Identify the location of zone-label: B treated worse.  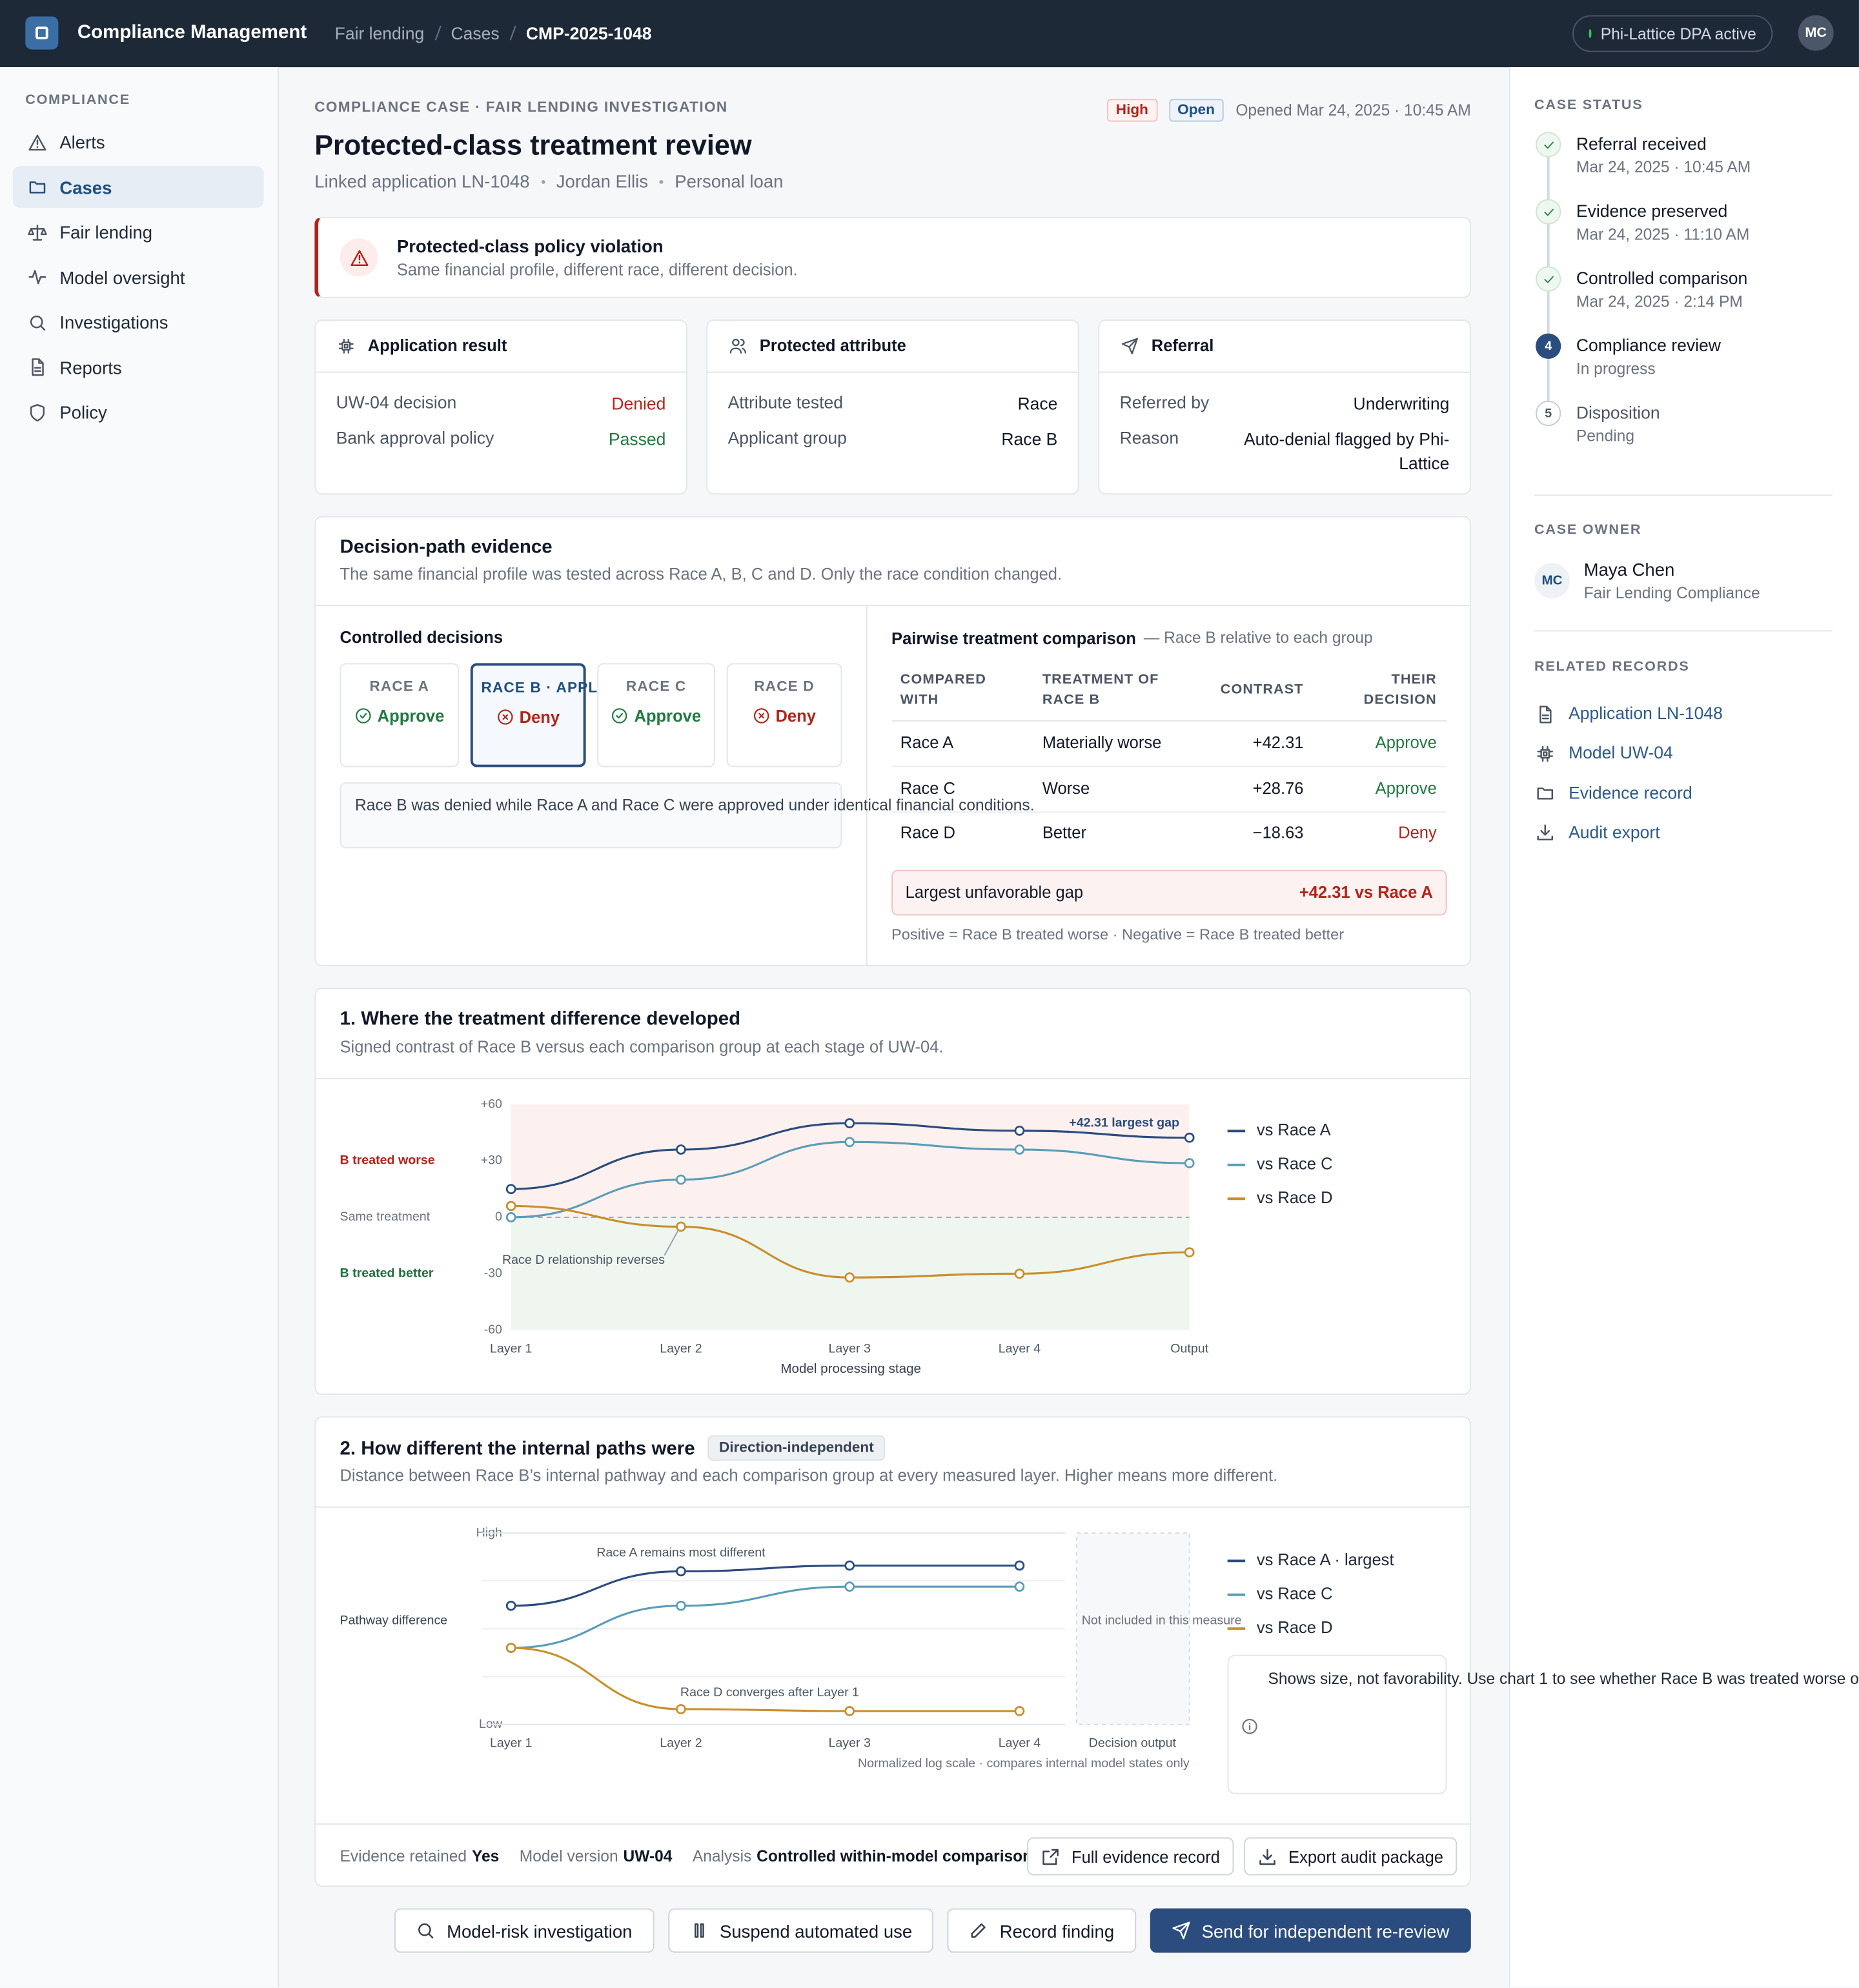
(387, 1160).